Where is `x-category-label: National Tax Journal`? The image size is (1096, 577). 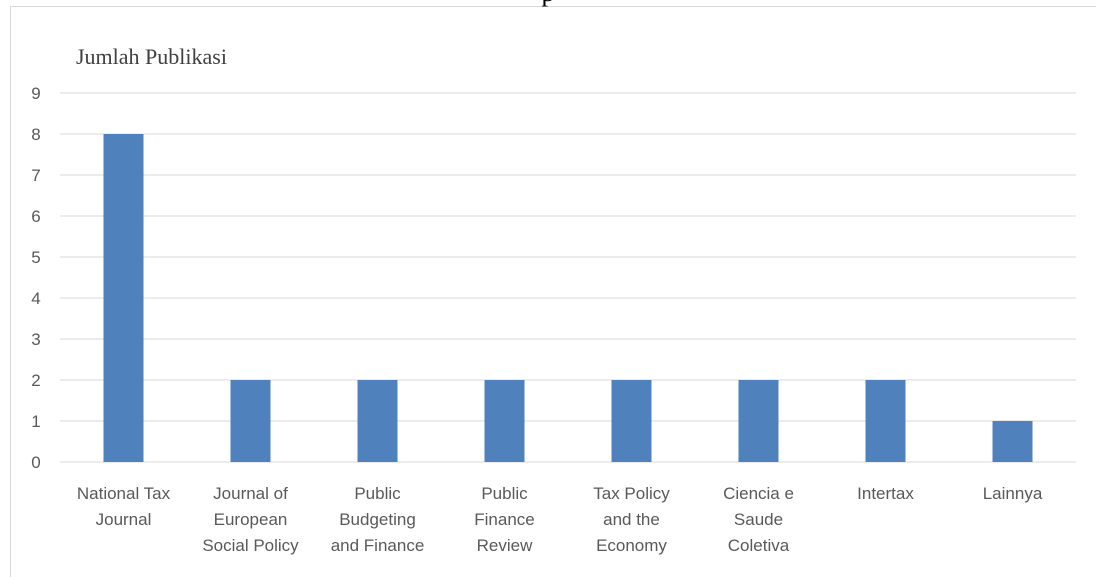 x-category-label: National Tax Journal is located at coordinates (124, 506).